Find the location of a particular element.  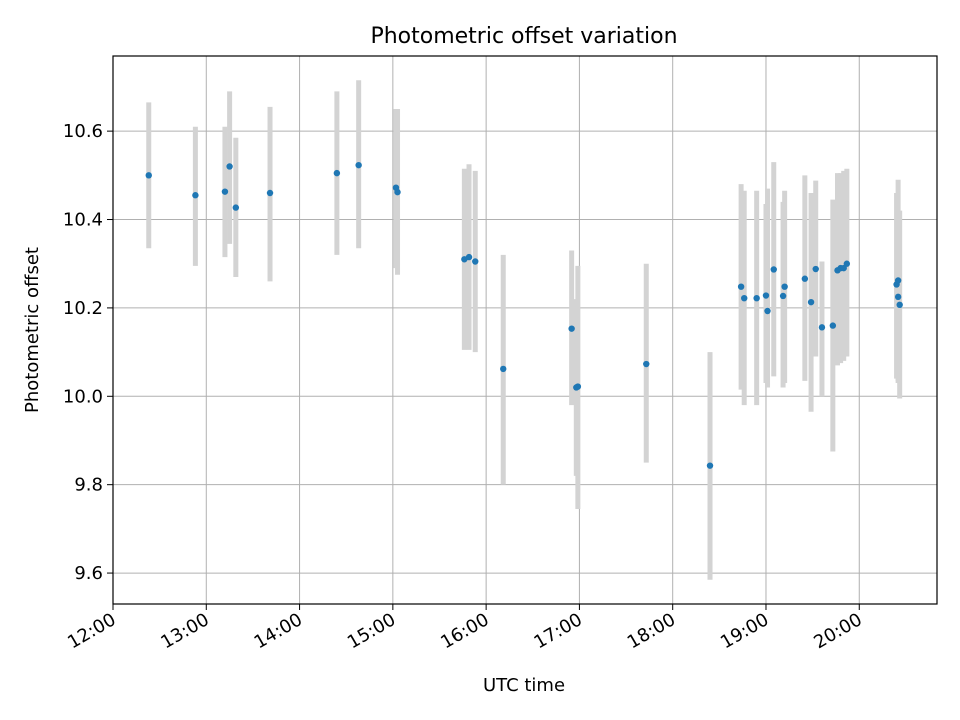

y-tick-label: 9.6 is located at coordinates (88, 573).